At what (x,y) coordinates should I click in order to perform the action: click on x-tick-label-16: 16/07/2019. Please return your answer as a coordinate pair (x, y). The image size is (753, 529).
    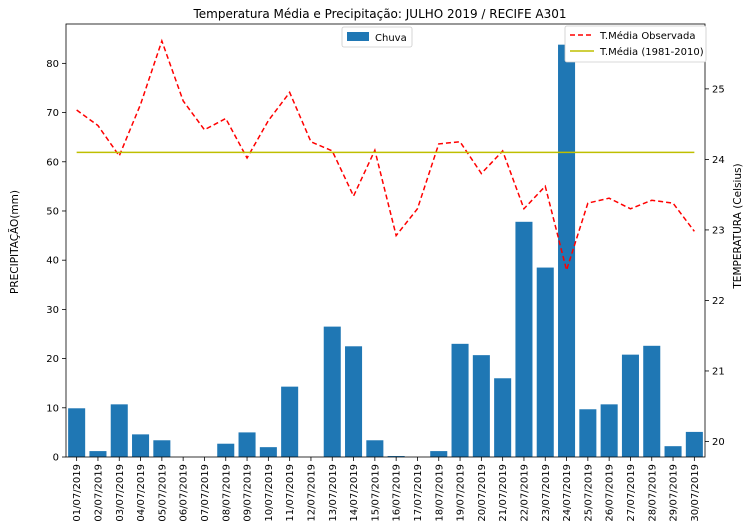
    Looking at the image, I should click on (397, 493).